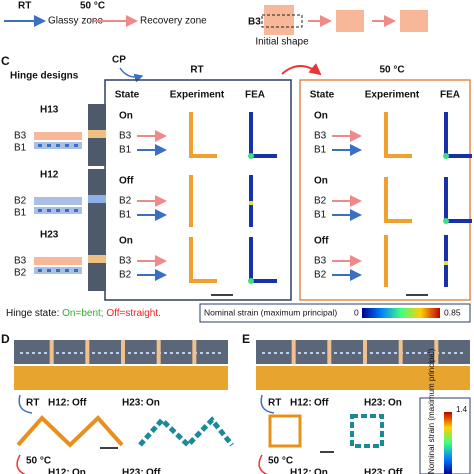 The height and width of the screenshot is (474, 474). What do you see at coordinates (462, 409) in the screenshot?
I see `colorbar-max: 1.4` at bounding box center [462, 409].